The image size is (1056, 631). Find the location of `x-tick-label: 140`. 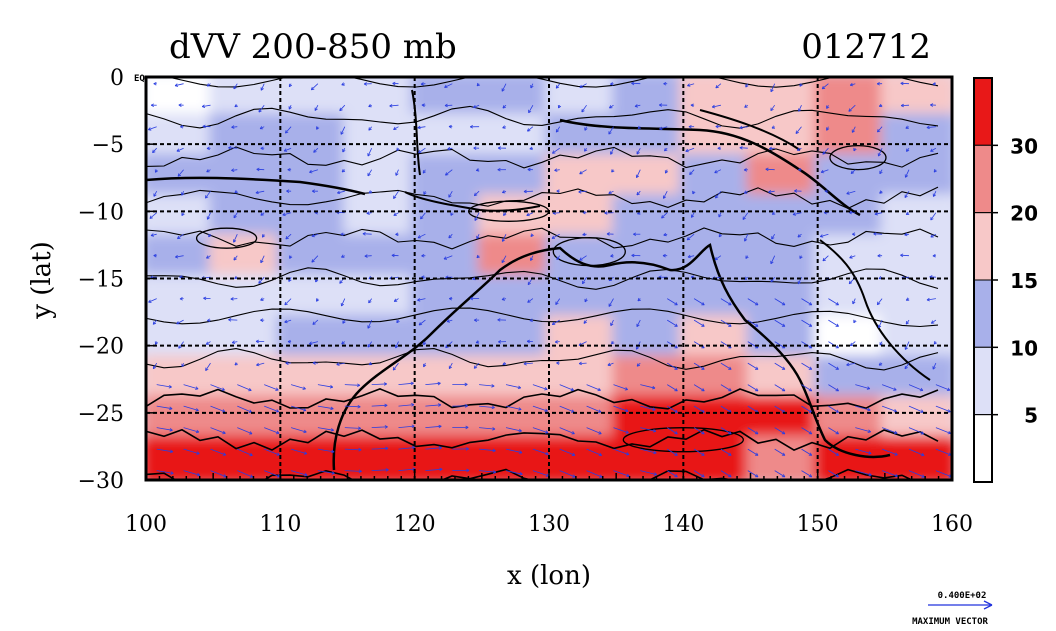

x-tick-label: 140 is located at coordinates (683, 524).